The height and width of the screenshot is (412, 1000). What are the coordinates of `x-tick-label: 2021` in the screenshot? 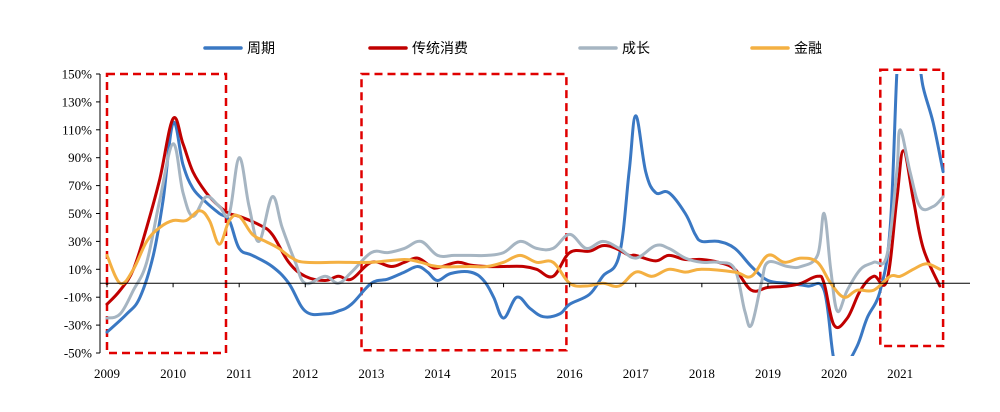 It's located at (900, 373).